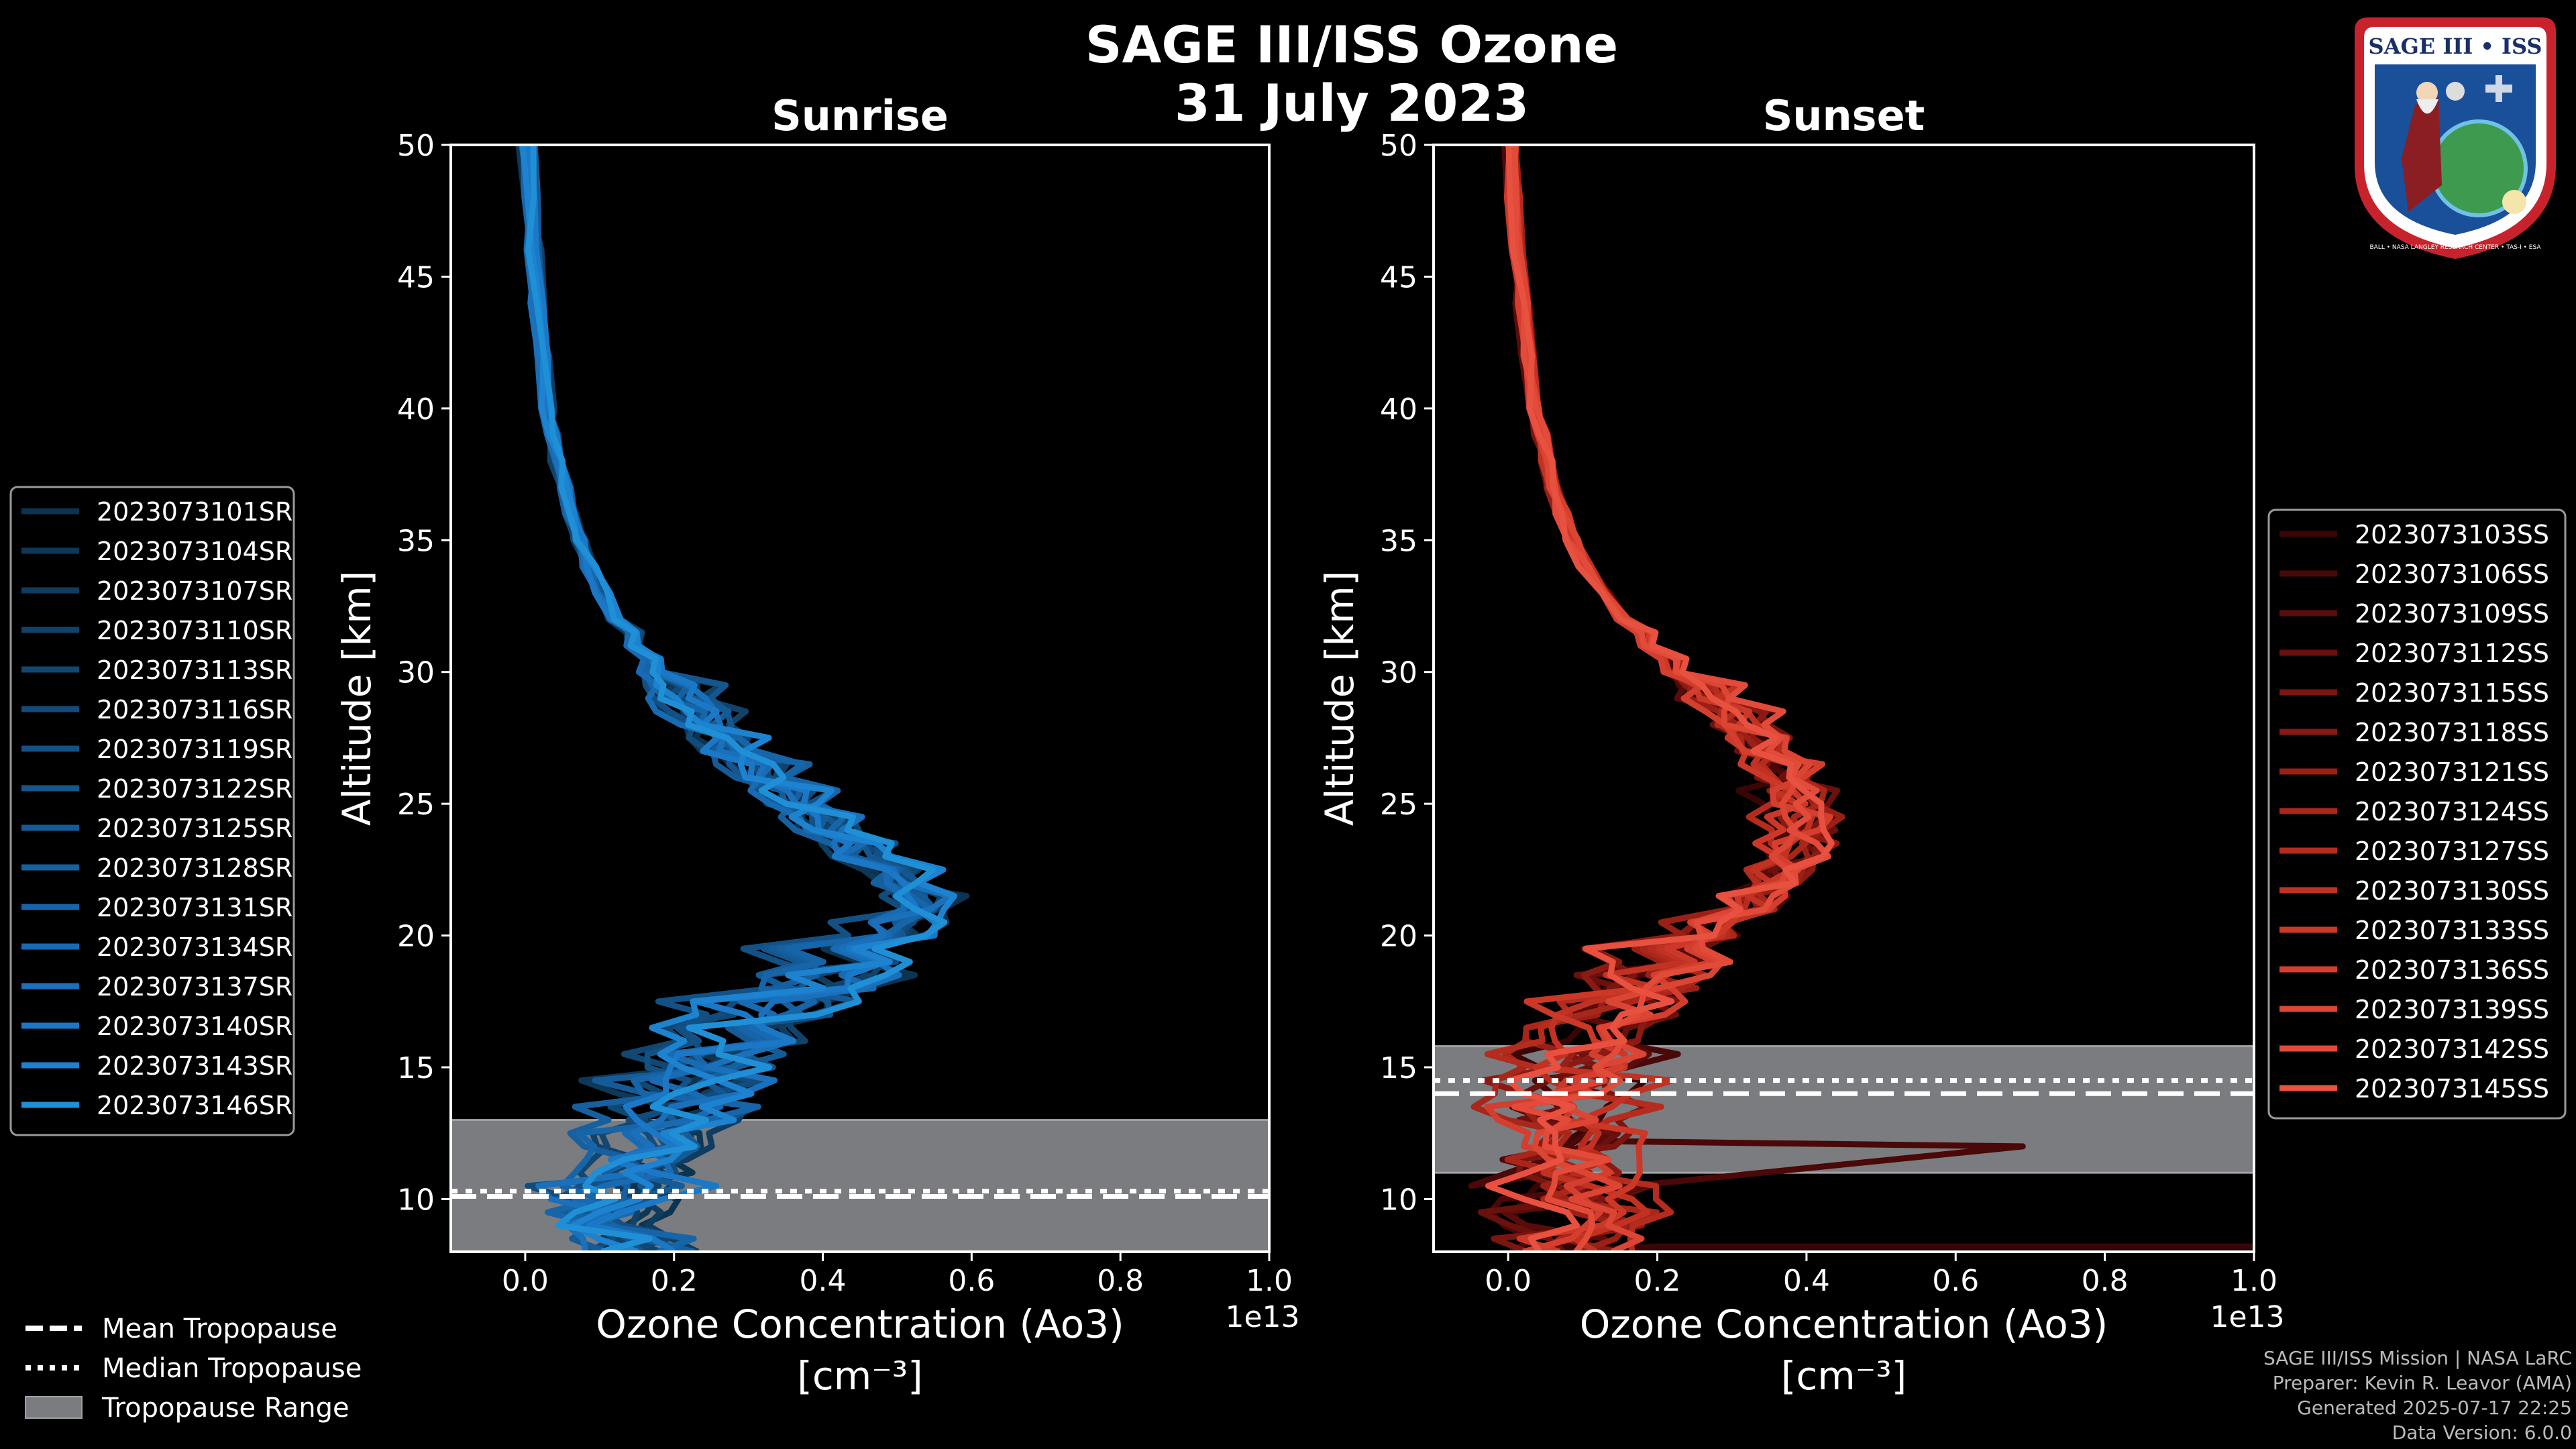  What do you see at coordinates (2455, 91) in the screenshot?
I see `moon-icon` at bounding box center [2455, 91].